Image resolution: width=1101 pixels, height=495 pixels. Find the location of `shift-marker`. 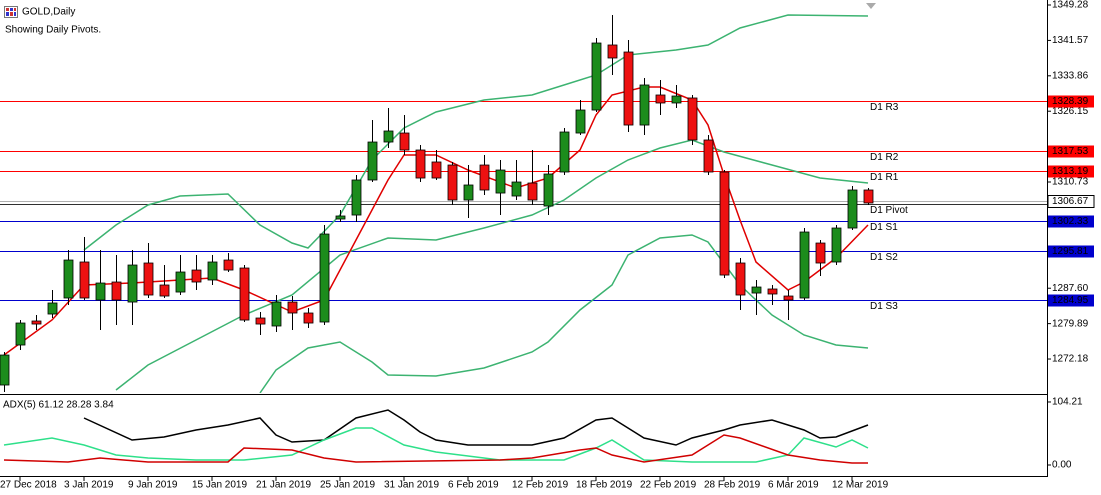

shift-marker is located at coordinates (871, 6).